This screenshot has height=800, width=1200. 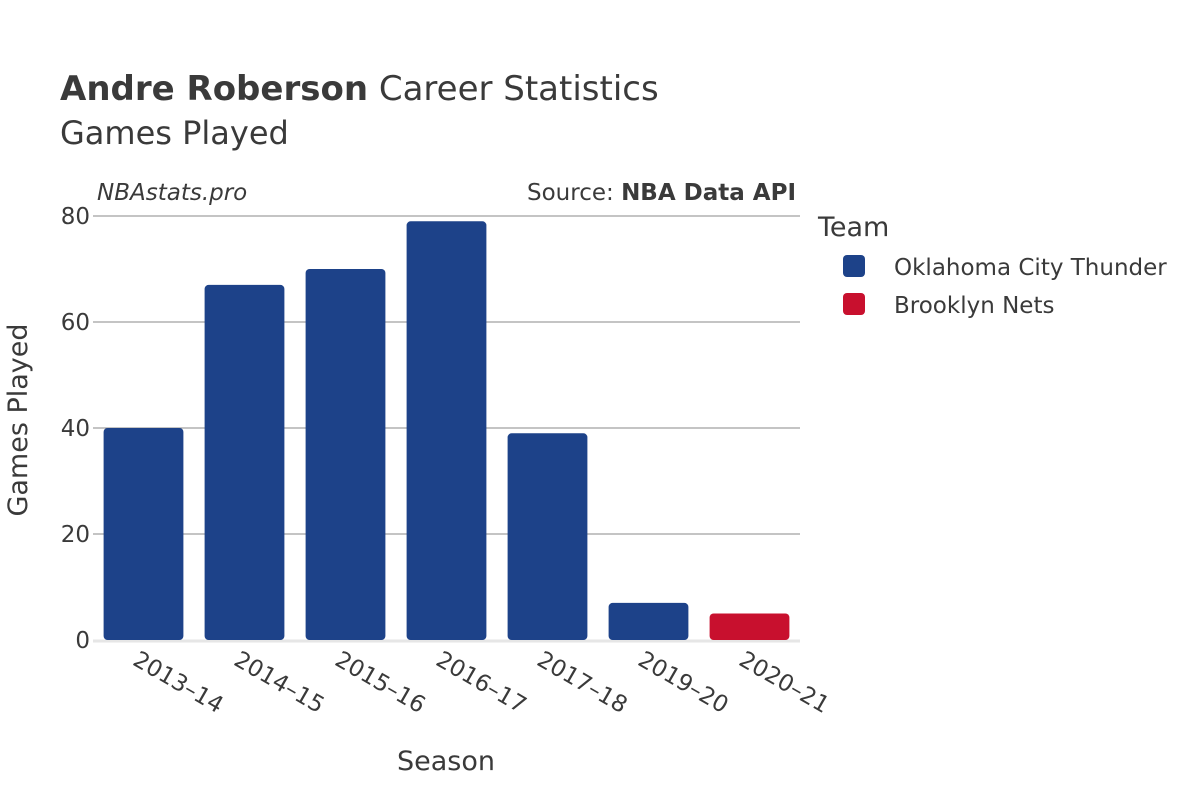 What do you see at coordinates (708, 193) in the screenshot?
I see `source-name: NBA Data API` at bounding box center [708, 193].